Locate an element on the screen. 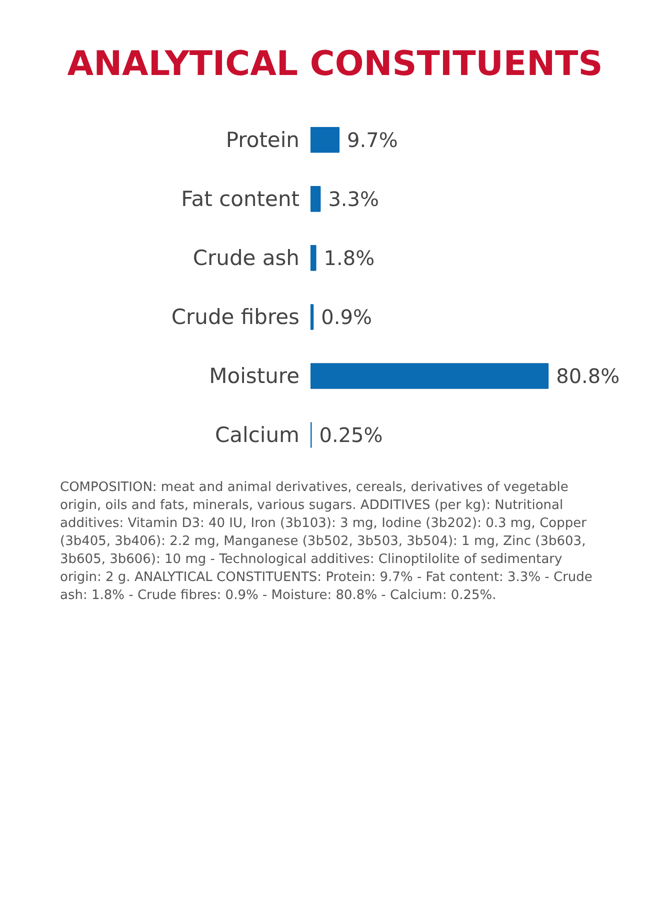 The image size is (660, 900). data-label: 80.8% is located at coordinates (588, 376).